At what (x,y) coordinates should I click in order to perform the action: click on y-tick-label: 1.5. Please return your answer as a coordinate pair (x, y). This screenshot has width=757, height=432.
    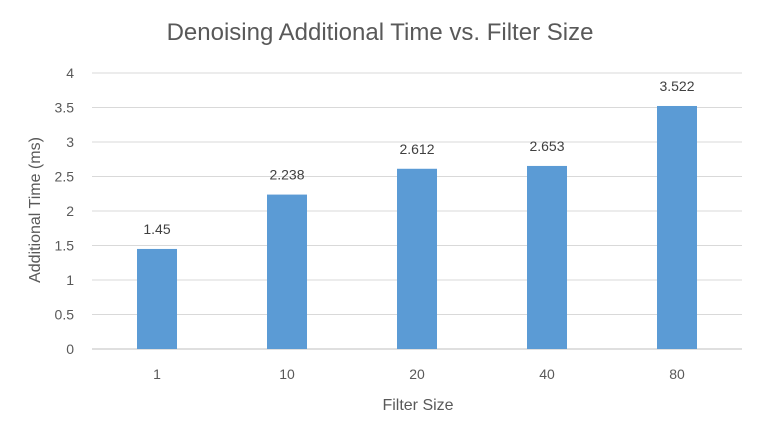
    Looking at the image, I should click on (65, 246).